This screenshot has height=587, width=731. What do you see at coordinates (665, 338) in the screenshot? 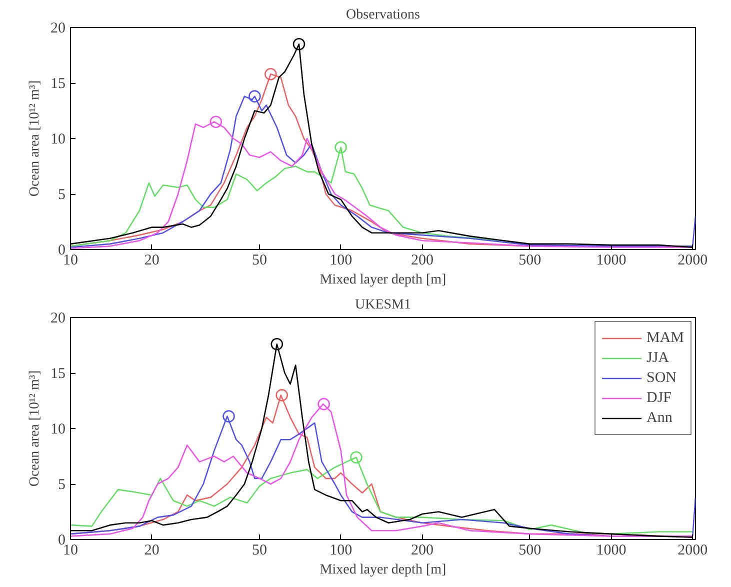
I see `legend-label: MAM` at bounding box center [665, 338].